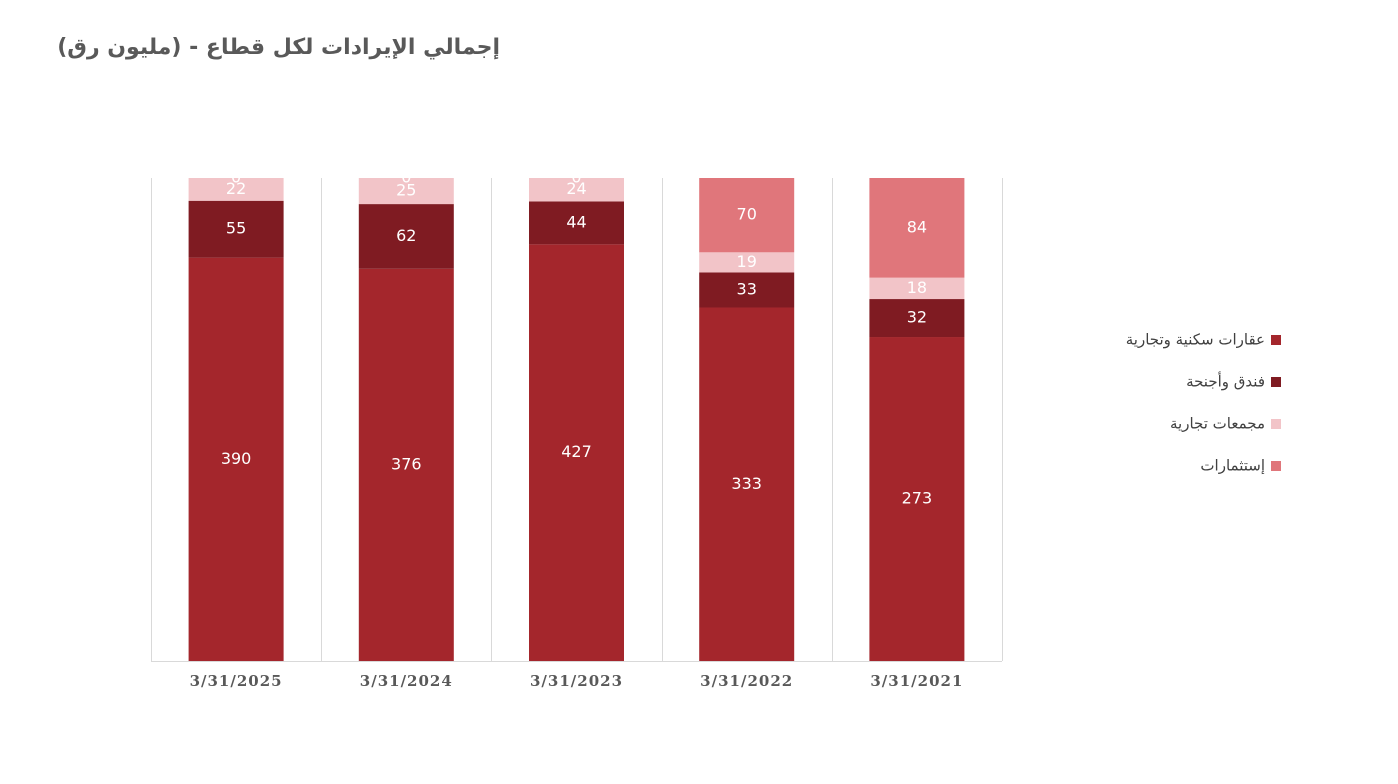 Image resolution: width=1398 pixels, height=784 pixels. I want to click on data-label: 24, so click(576, 188).